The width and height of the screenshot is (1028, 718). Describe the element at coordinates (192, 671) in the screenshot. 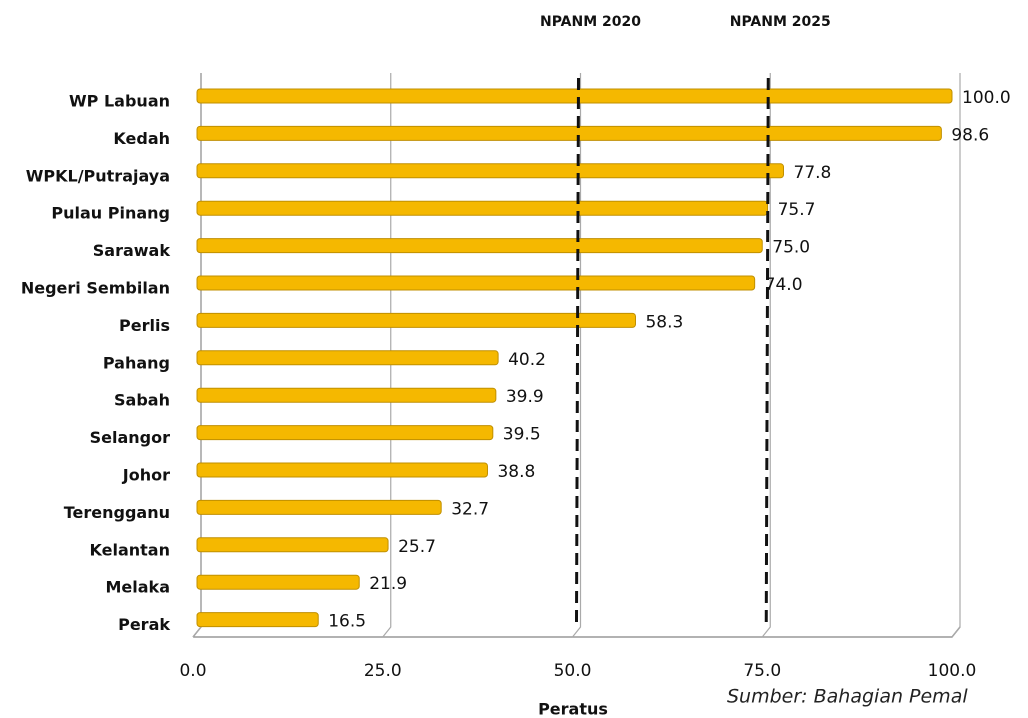

I see `x-tick-label: 0.0` at that location.